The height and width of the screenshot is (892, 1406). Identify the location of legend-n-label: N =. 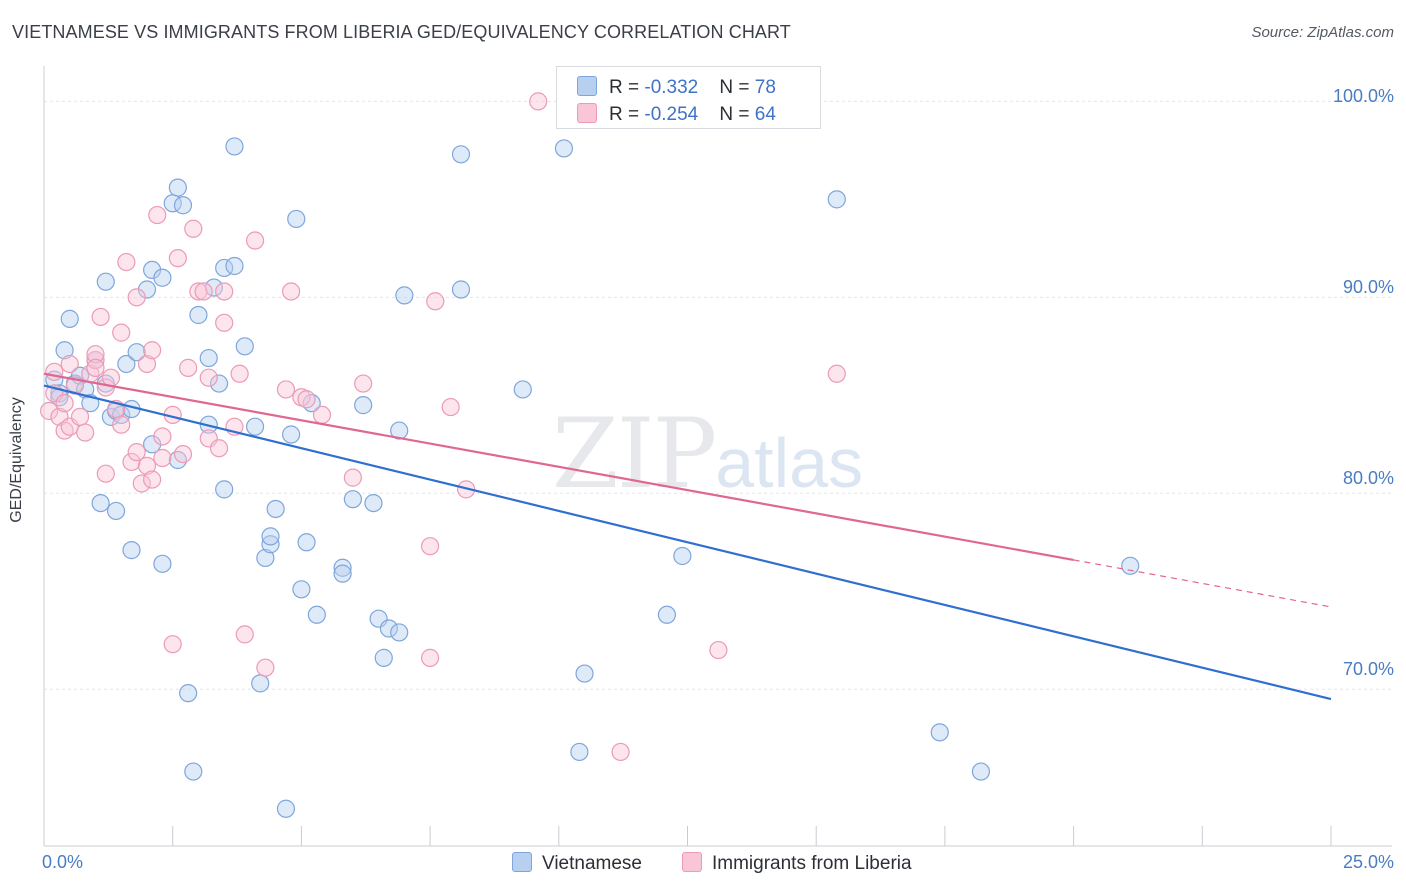
(737, 87).